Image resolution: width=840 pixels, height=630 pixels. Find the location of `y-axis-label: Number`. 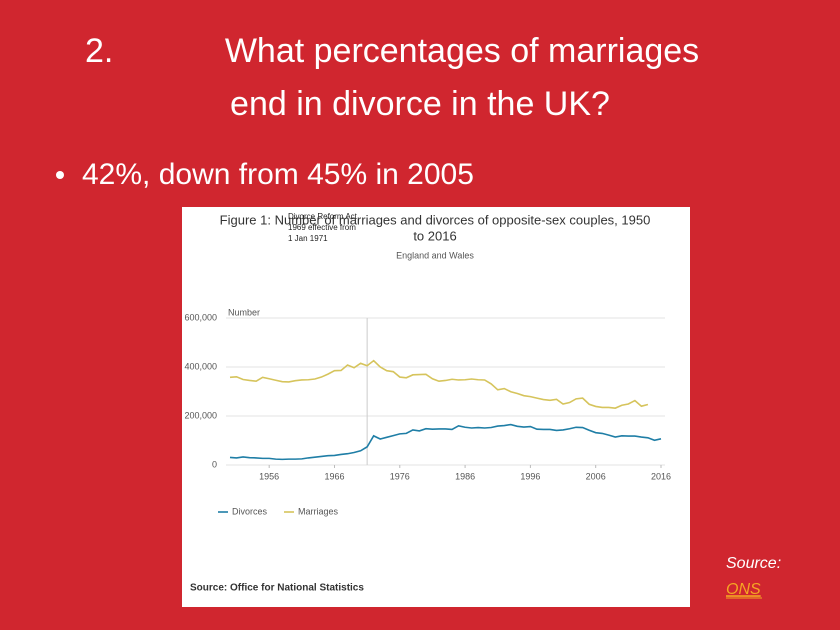

y-axis-label: Number is located at coordinates (244, 312).